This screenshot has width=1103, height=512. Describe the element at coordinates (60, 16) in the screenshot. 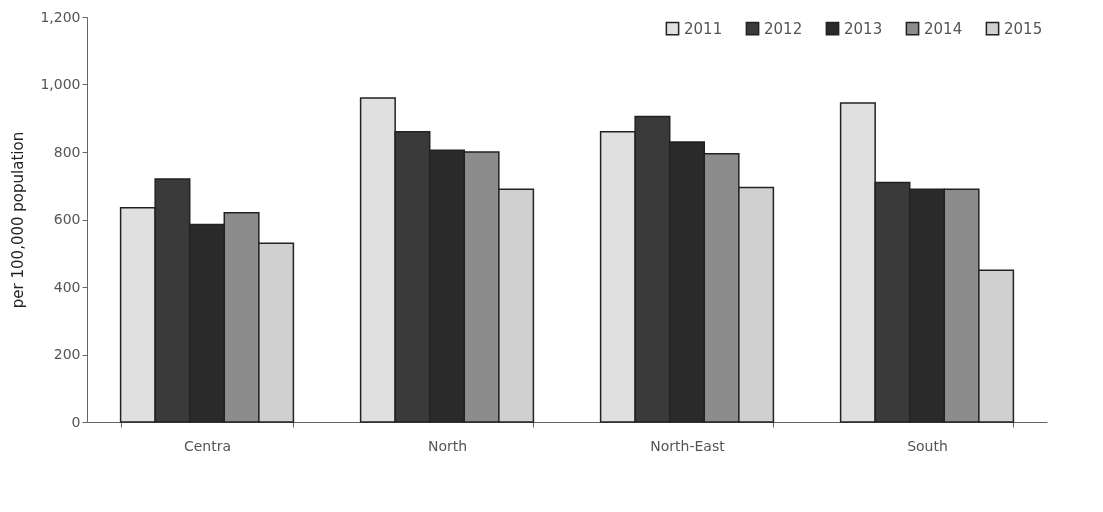

I see `y-tick-label: 1,200` at that location.